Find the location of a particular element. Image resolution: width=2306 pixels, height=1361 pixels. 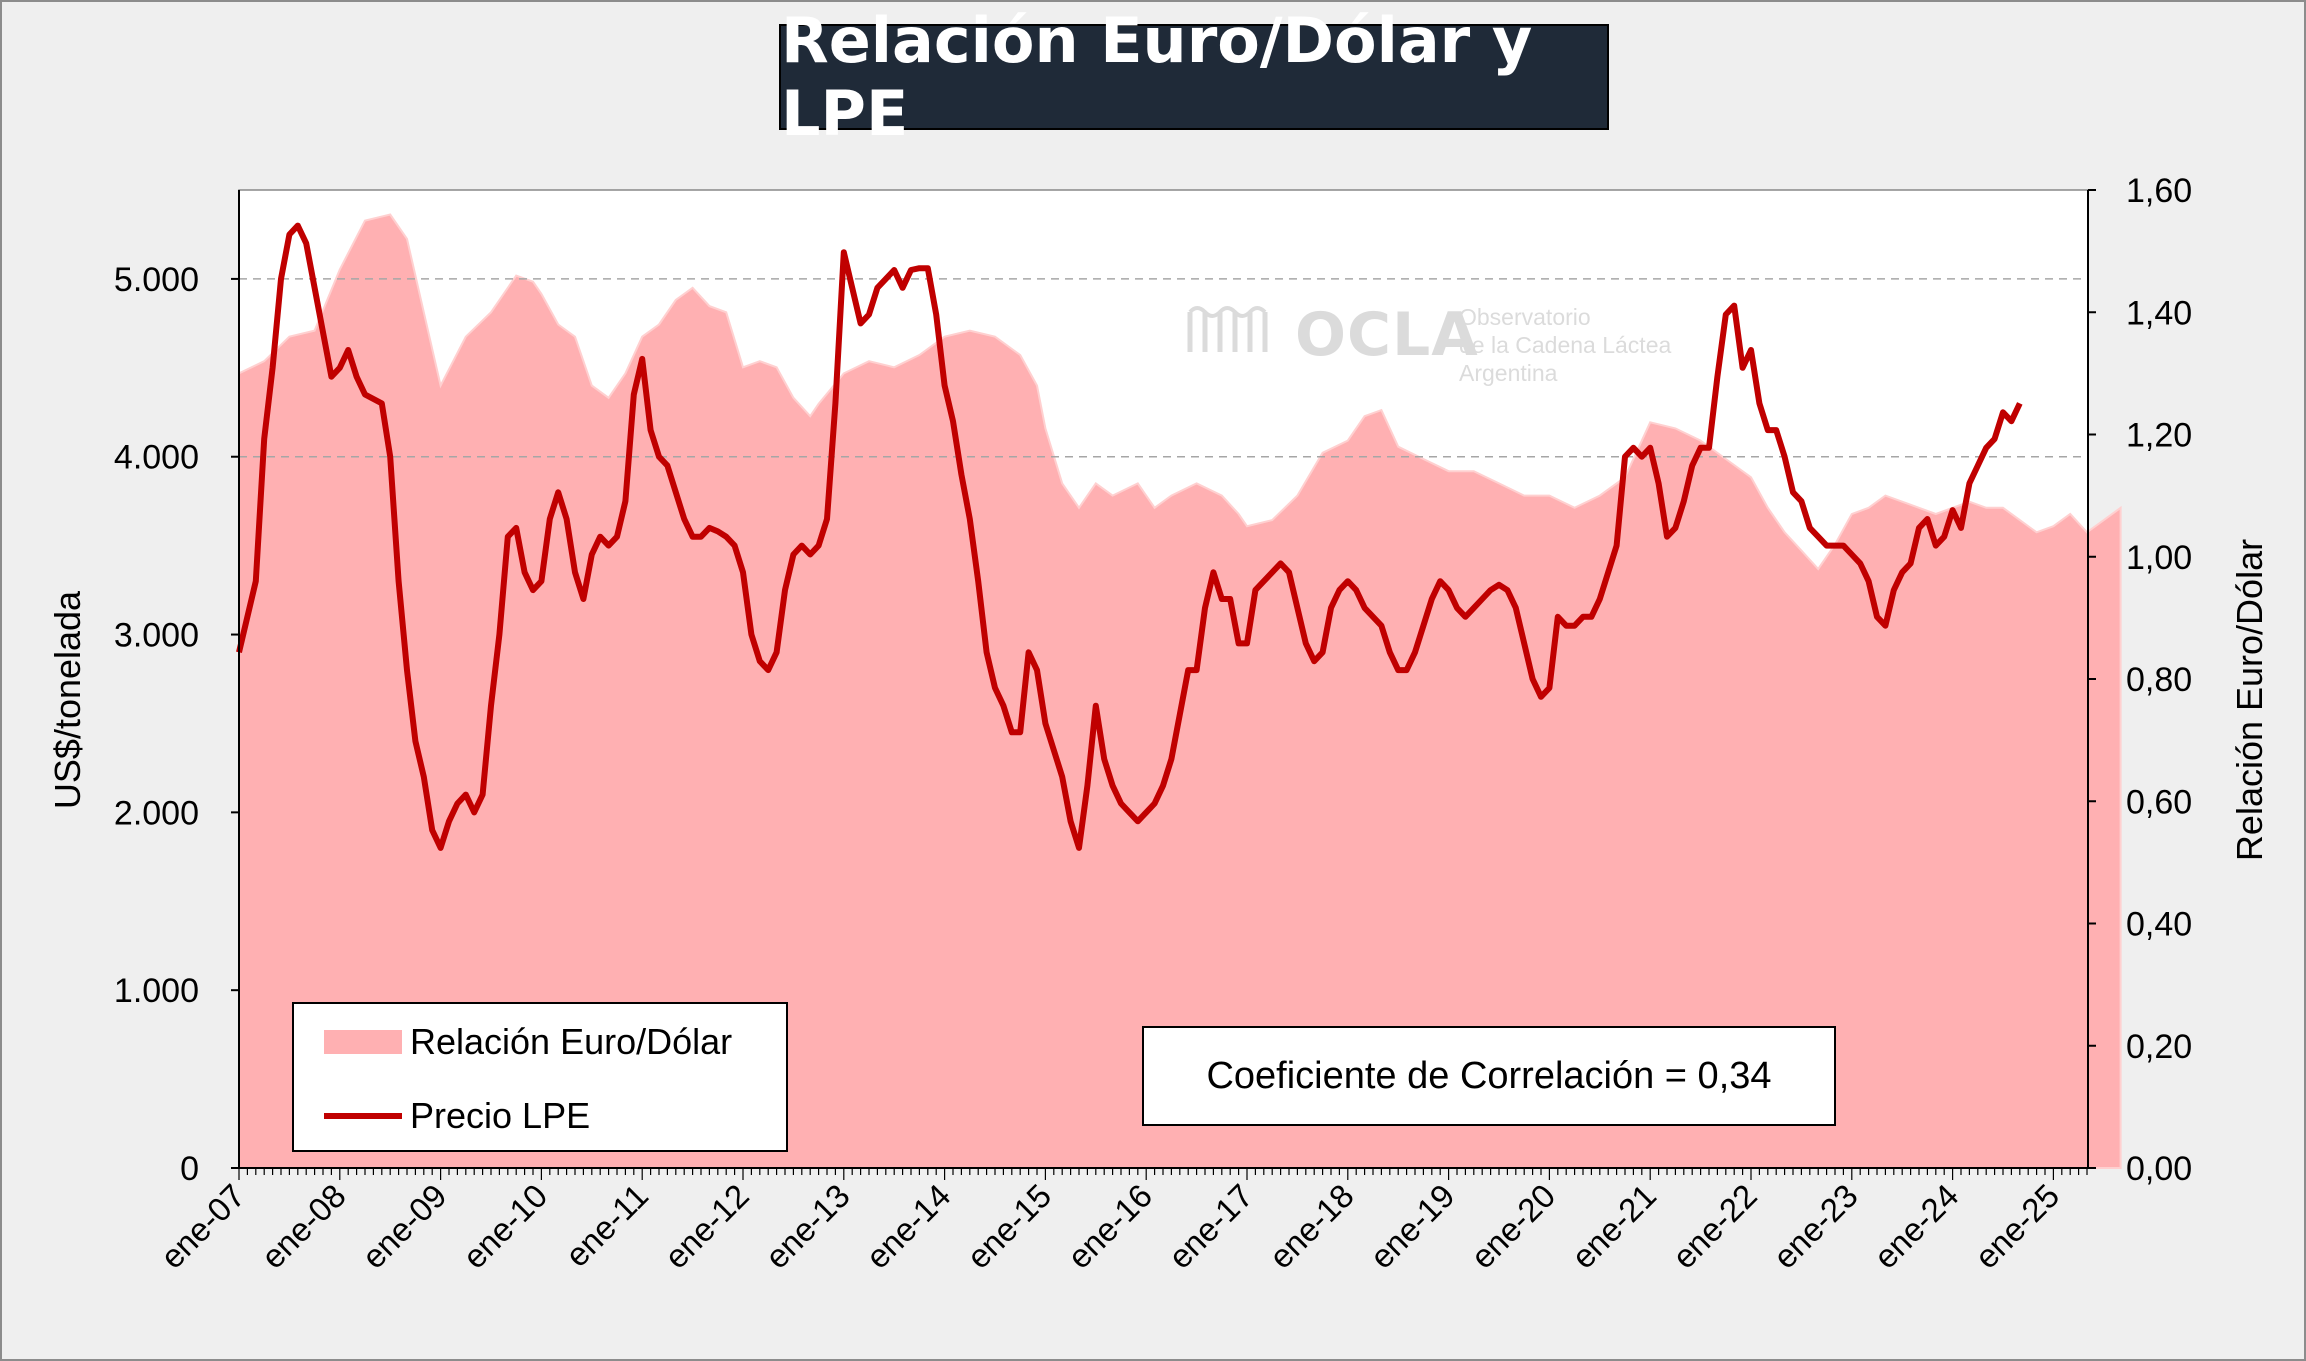

y-tick-label-right: 0,40 is located at coordinates (2159, 925).